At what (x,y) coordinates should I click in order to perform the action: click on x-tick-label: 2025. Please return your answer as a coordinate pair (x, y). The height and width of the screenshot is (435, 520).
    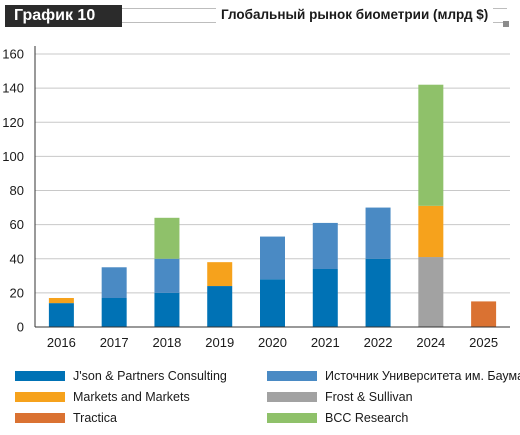
    Looking at the image, I should click on (483, 342).